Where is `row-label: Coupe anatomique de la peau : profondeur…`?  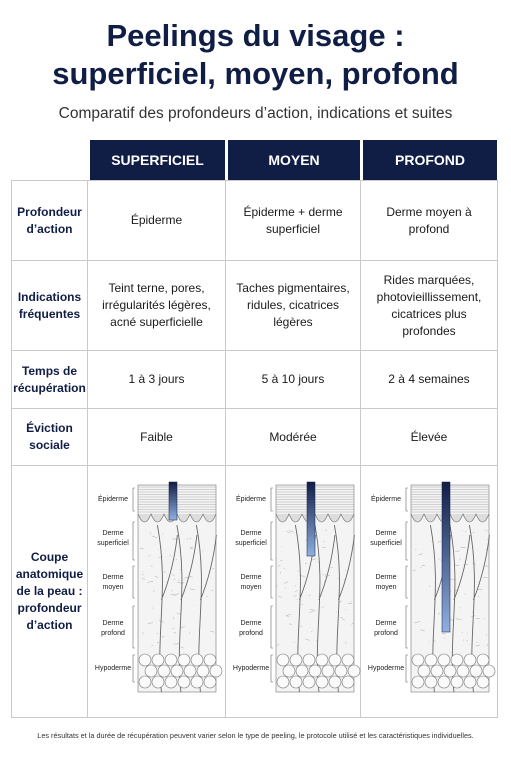
row-label: Coupe anatomique de la peau : profondeur… is located at coordinates (49, 592).